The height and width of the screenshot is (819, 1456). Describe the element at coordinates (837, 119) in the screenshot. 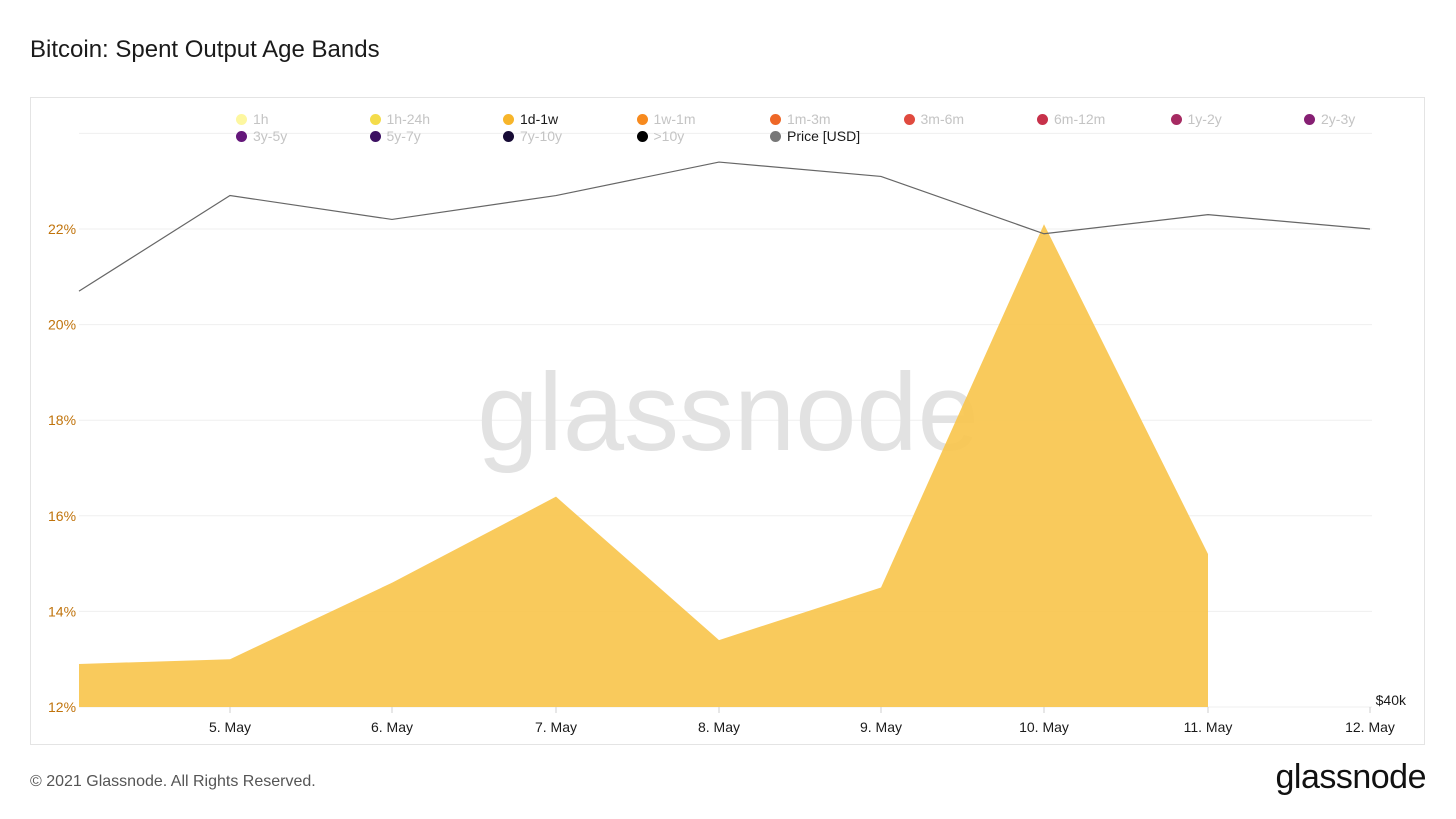

I see `legend-item: 1m-3m` at that location.